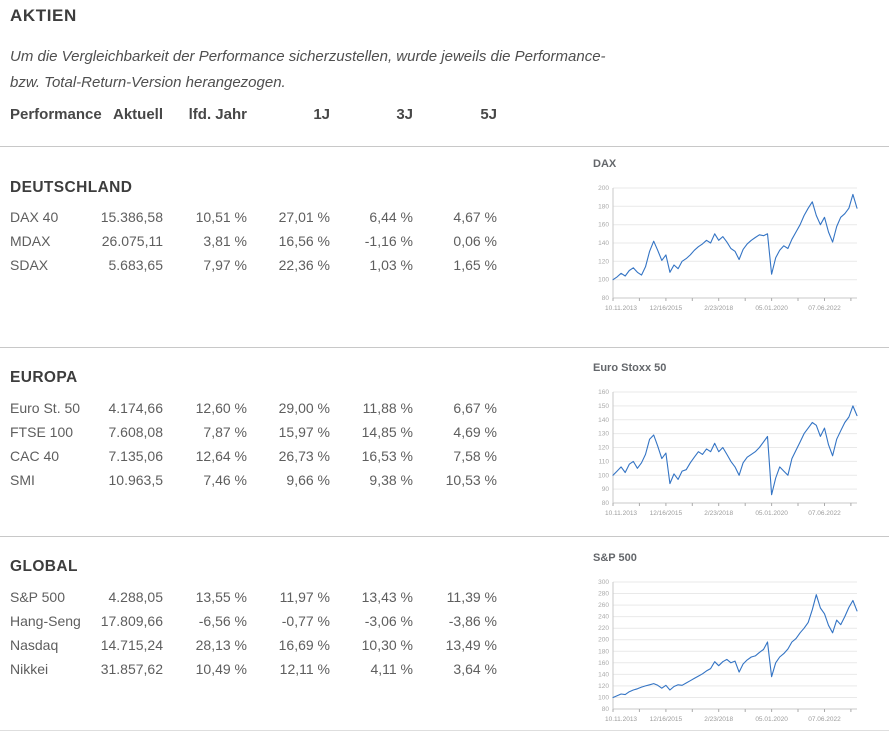 The height and width of the screenshot is (734, 889). I want to click on index-value: 31.857,62, so click(131, 669).